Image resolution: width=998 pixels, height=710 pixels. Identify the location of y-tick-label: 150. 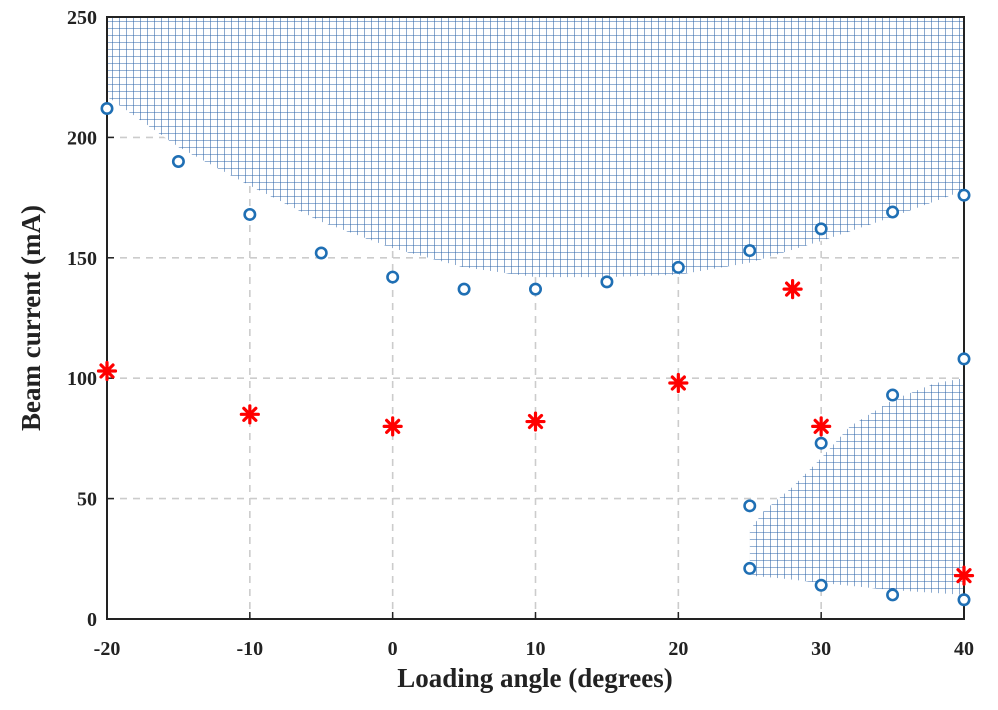
(82, 259).